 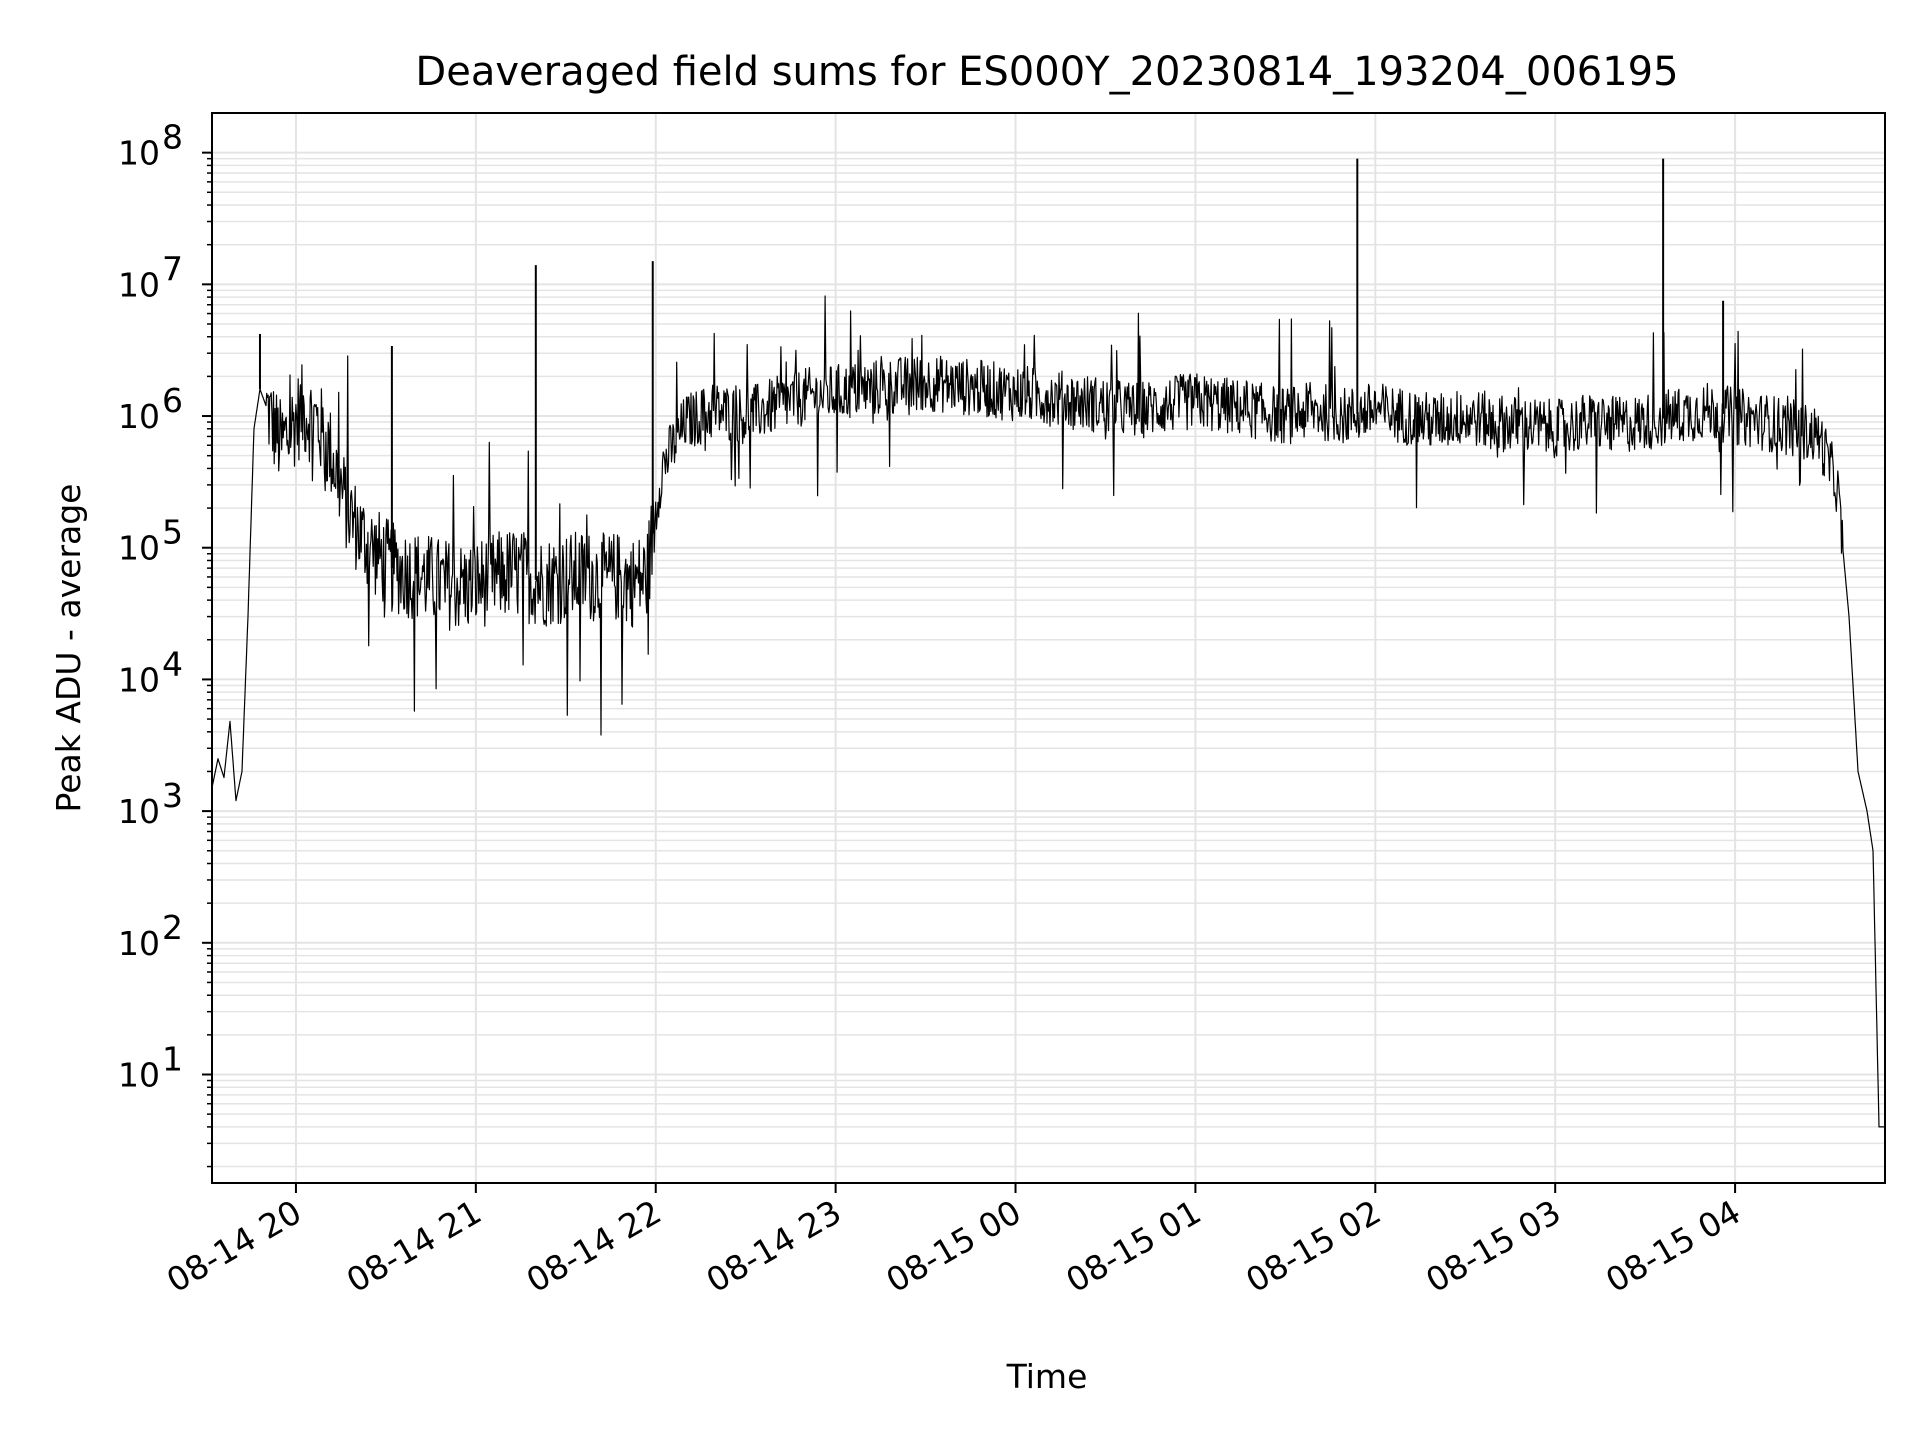 I want to click on y-tick-exponent: 2, so click(x=172, y=927).